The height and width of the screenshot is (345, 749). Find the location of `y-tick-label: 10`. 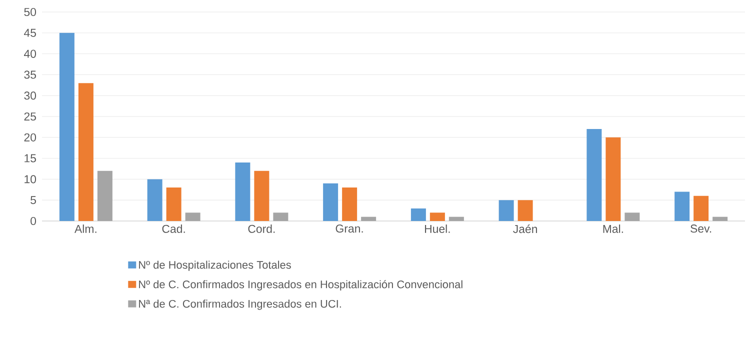

y-tick-label: 10 is located at coordinates (30, 179).